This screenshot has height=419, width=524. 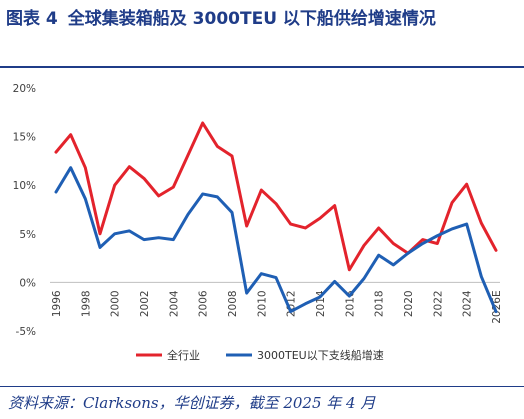 What do you see at coordinates (27, 283) in the screenshot?
I see `y-tick-label: 0%` at bounding box center [27, 283].